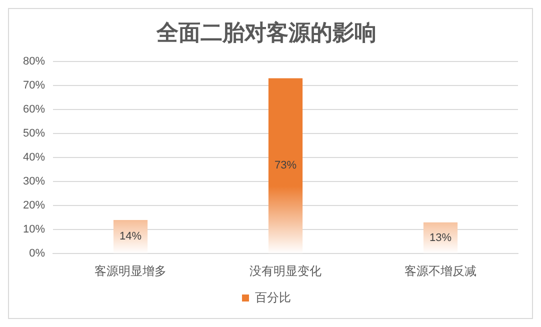 The image size is (541, 327). I want to click on y-tick-label: 50%, so click(34, 134).